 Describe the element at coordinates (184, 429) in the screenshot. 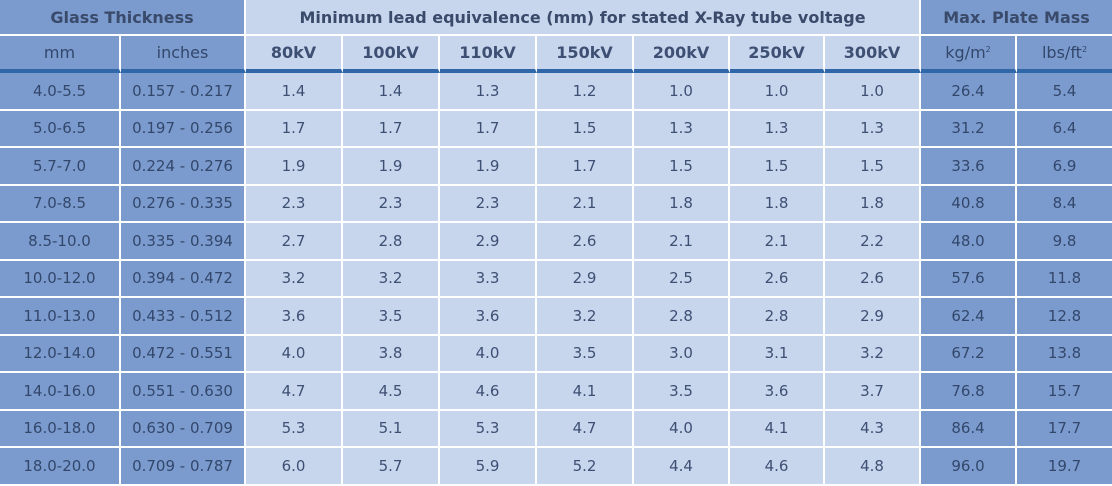

I see `cell-inches: 0.630 - 0.709` at that location.